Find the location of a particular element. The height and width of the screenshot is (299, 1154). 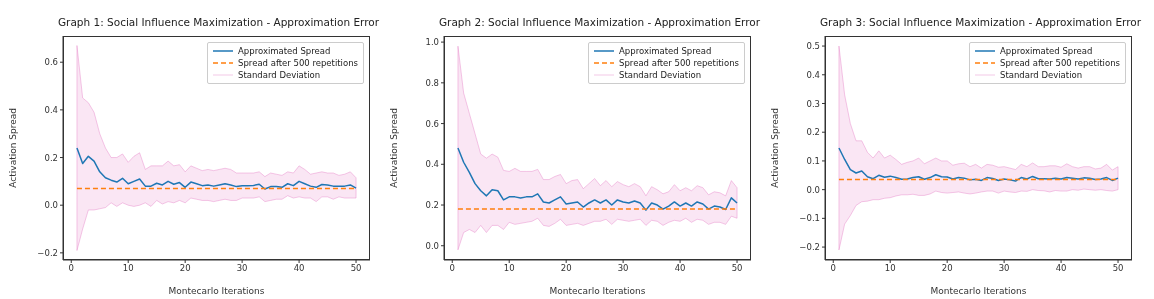

chart-title: Graph 2: Social Influence Maximization - Approximation Error is located at coordinates (599, 22).